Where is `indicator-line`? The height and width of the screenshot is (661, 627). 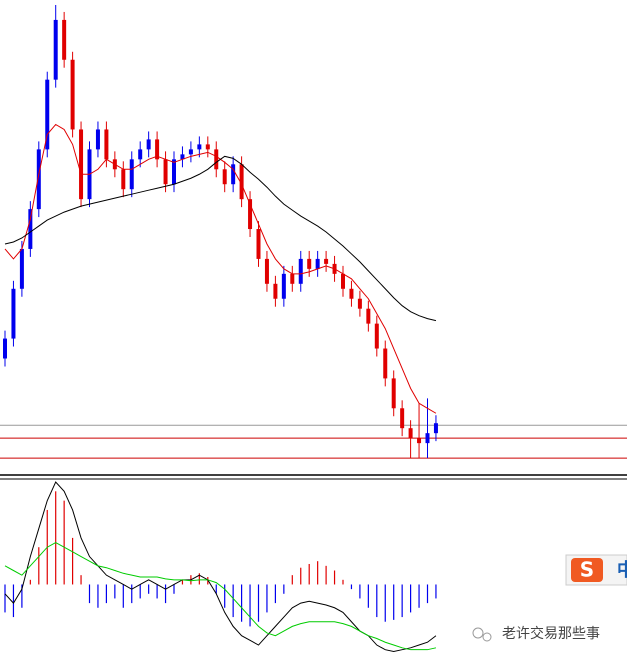
indicator-line is located at coordinates (220, 596).